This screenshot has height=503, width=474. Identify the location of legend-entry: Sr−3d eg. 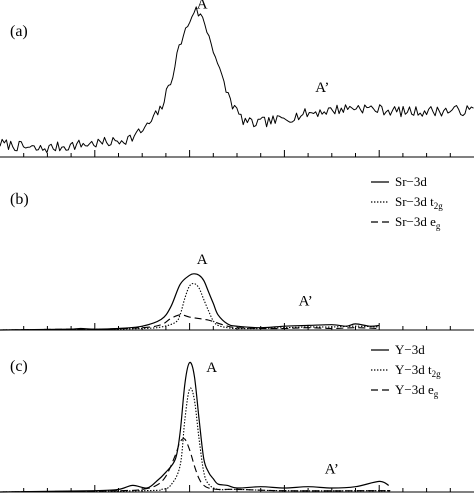
(418, 222).